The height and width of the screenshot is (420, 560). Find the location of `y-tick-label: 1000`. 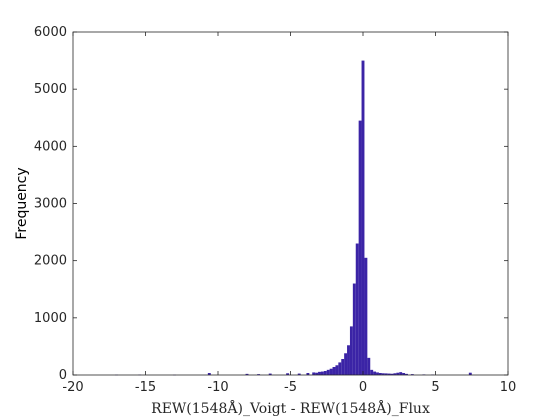

y-tick-label: 1000 is located at coordinates (50, 318).